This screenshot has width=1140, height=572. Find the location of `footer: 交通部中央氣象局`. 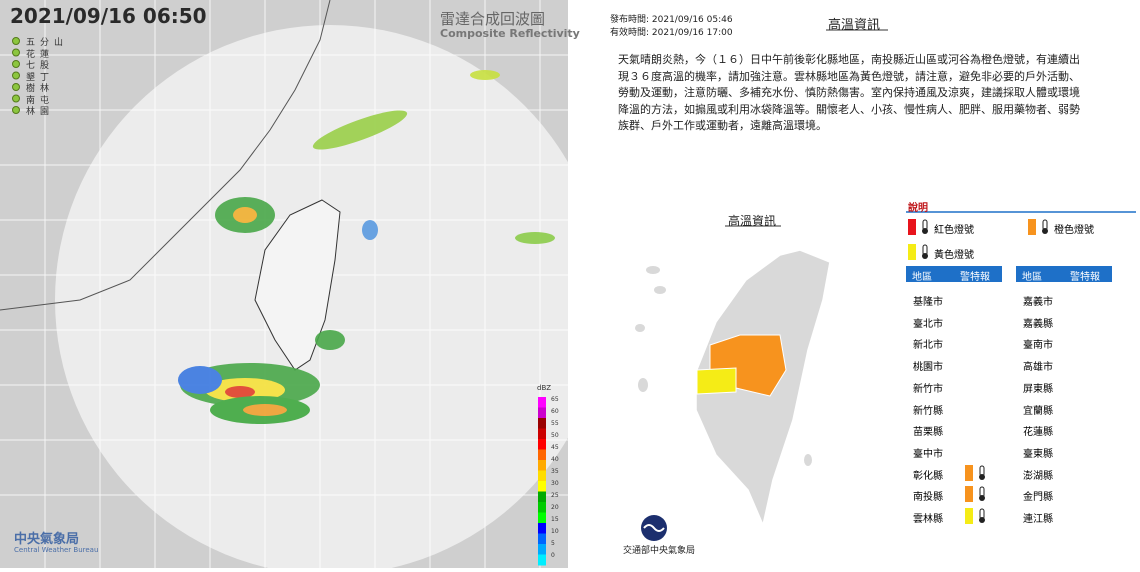

footer: 交通部中央氣象局 is located at coordinates (659, 551).